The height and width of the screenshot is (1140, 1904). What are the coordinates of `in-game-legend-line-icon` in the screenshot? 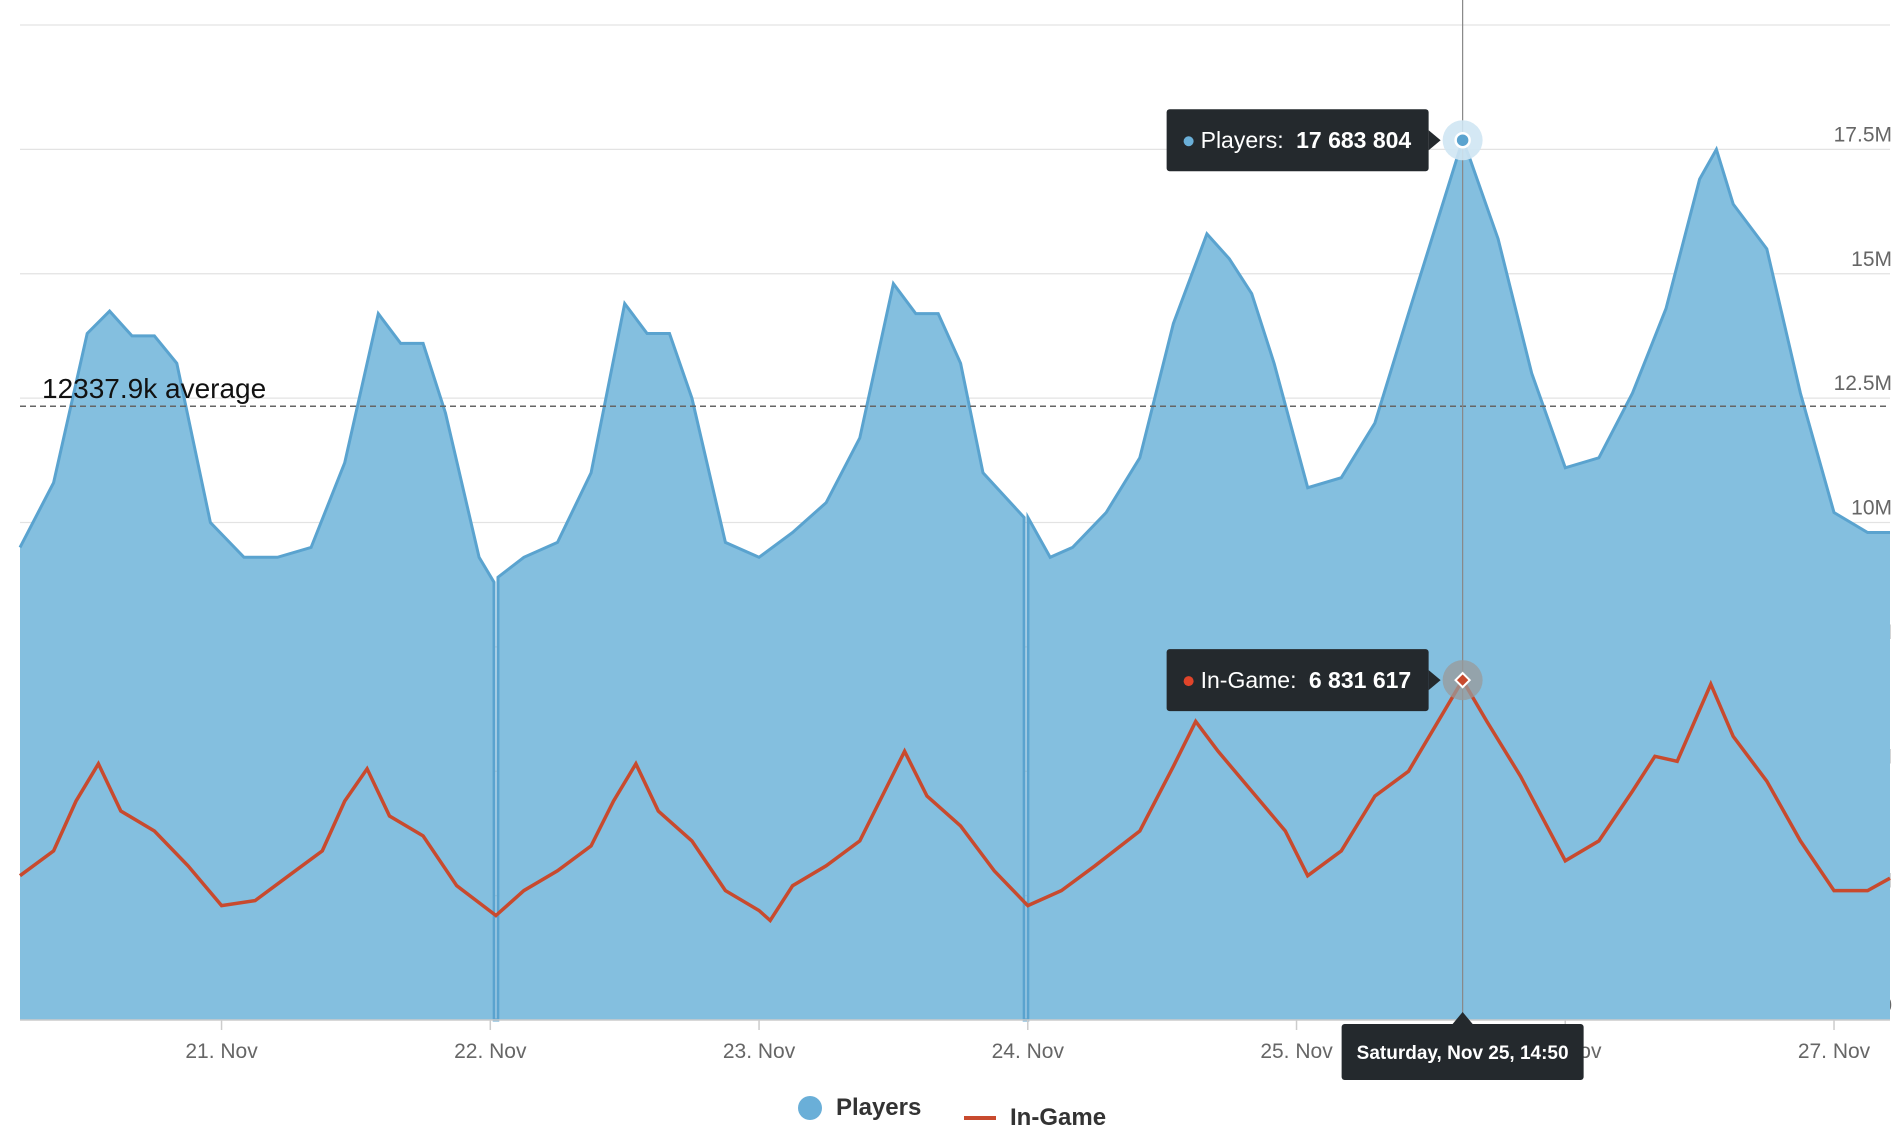 It's located at (980, 1118).